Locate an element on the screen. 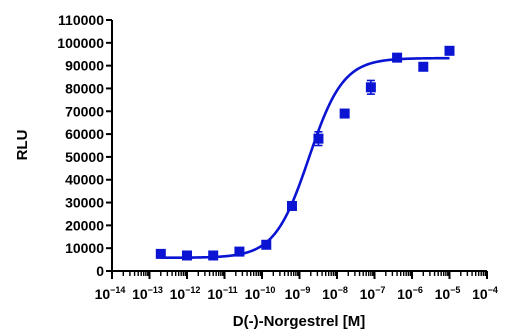 Image resolution: width=510 pixels, height=333 pixels. y-tick-label: 70000 is located at coordinates (84, 111).